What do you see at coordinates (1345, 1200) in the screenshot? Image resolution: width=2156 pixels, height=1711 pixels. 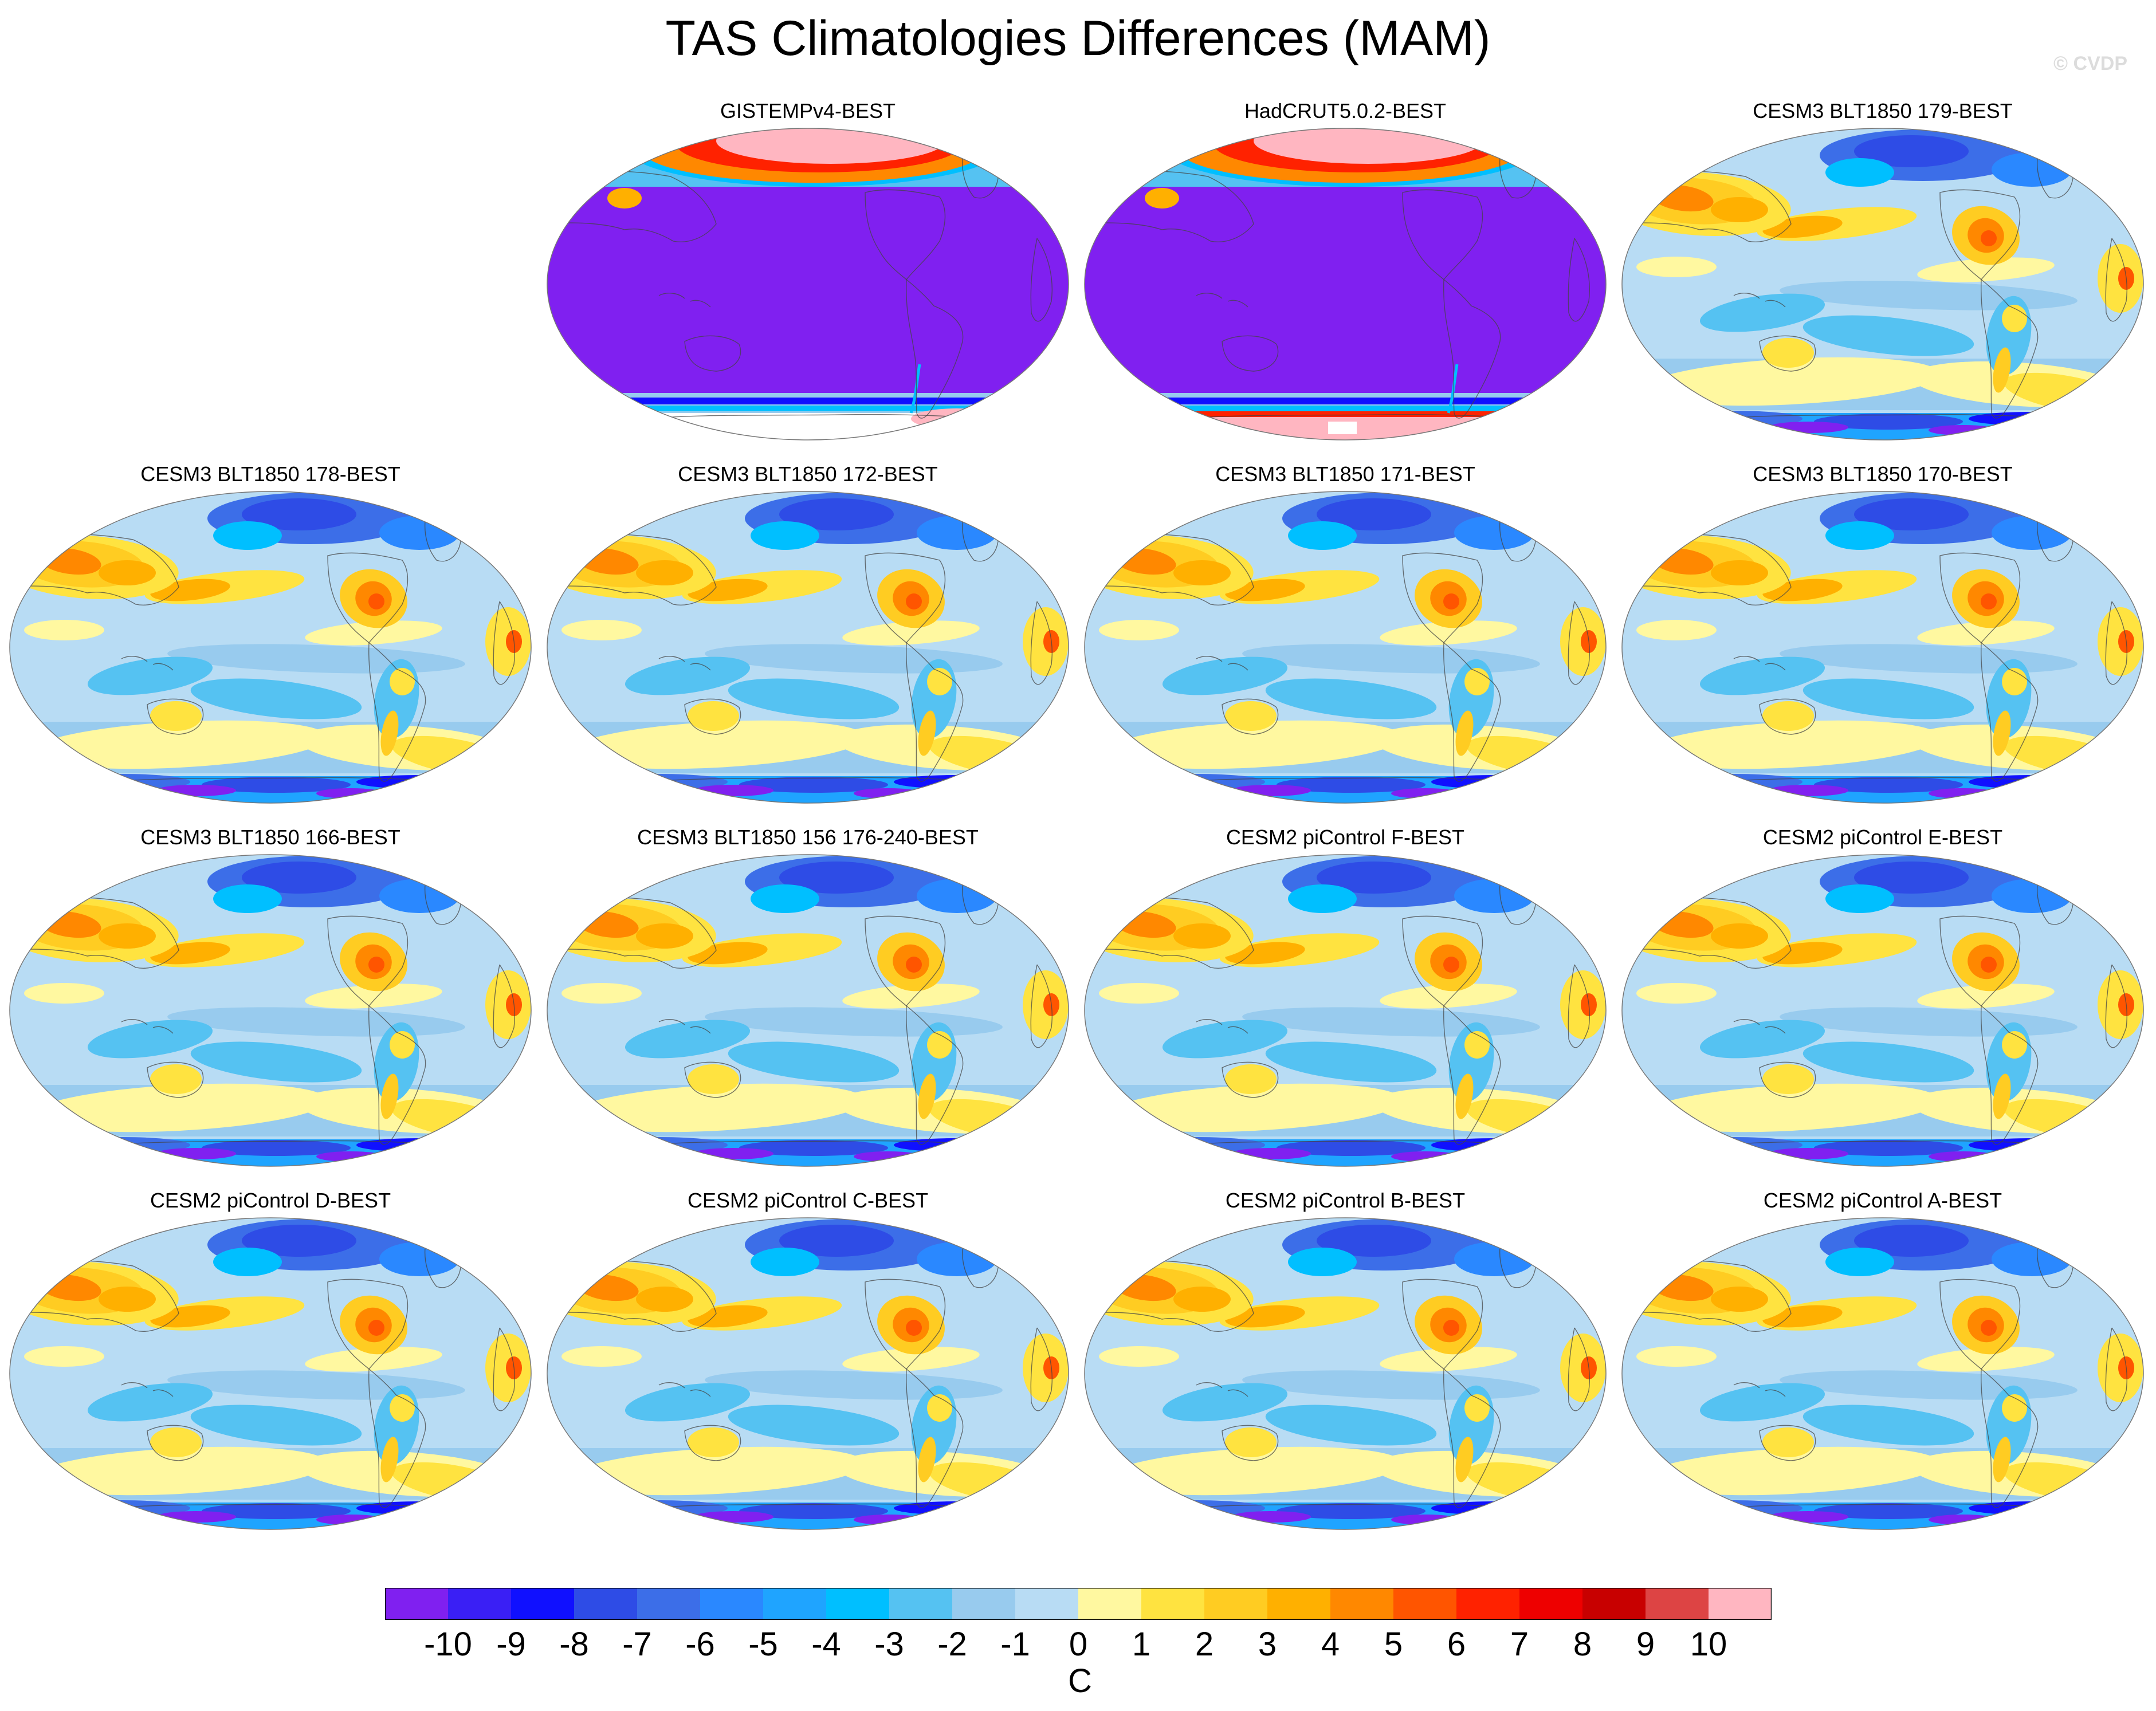 I see `panel-title: CESM2 piControl B-BEST` at bounding box center [1345, 1200].